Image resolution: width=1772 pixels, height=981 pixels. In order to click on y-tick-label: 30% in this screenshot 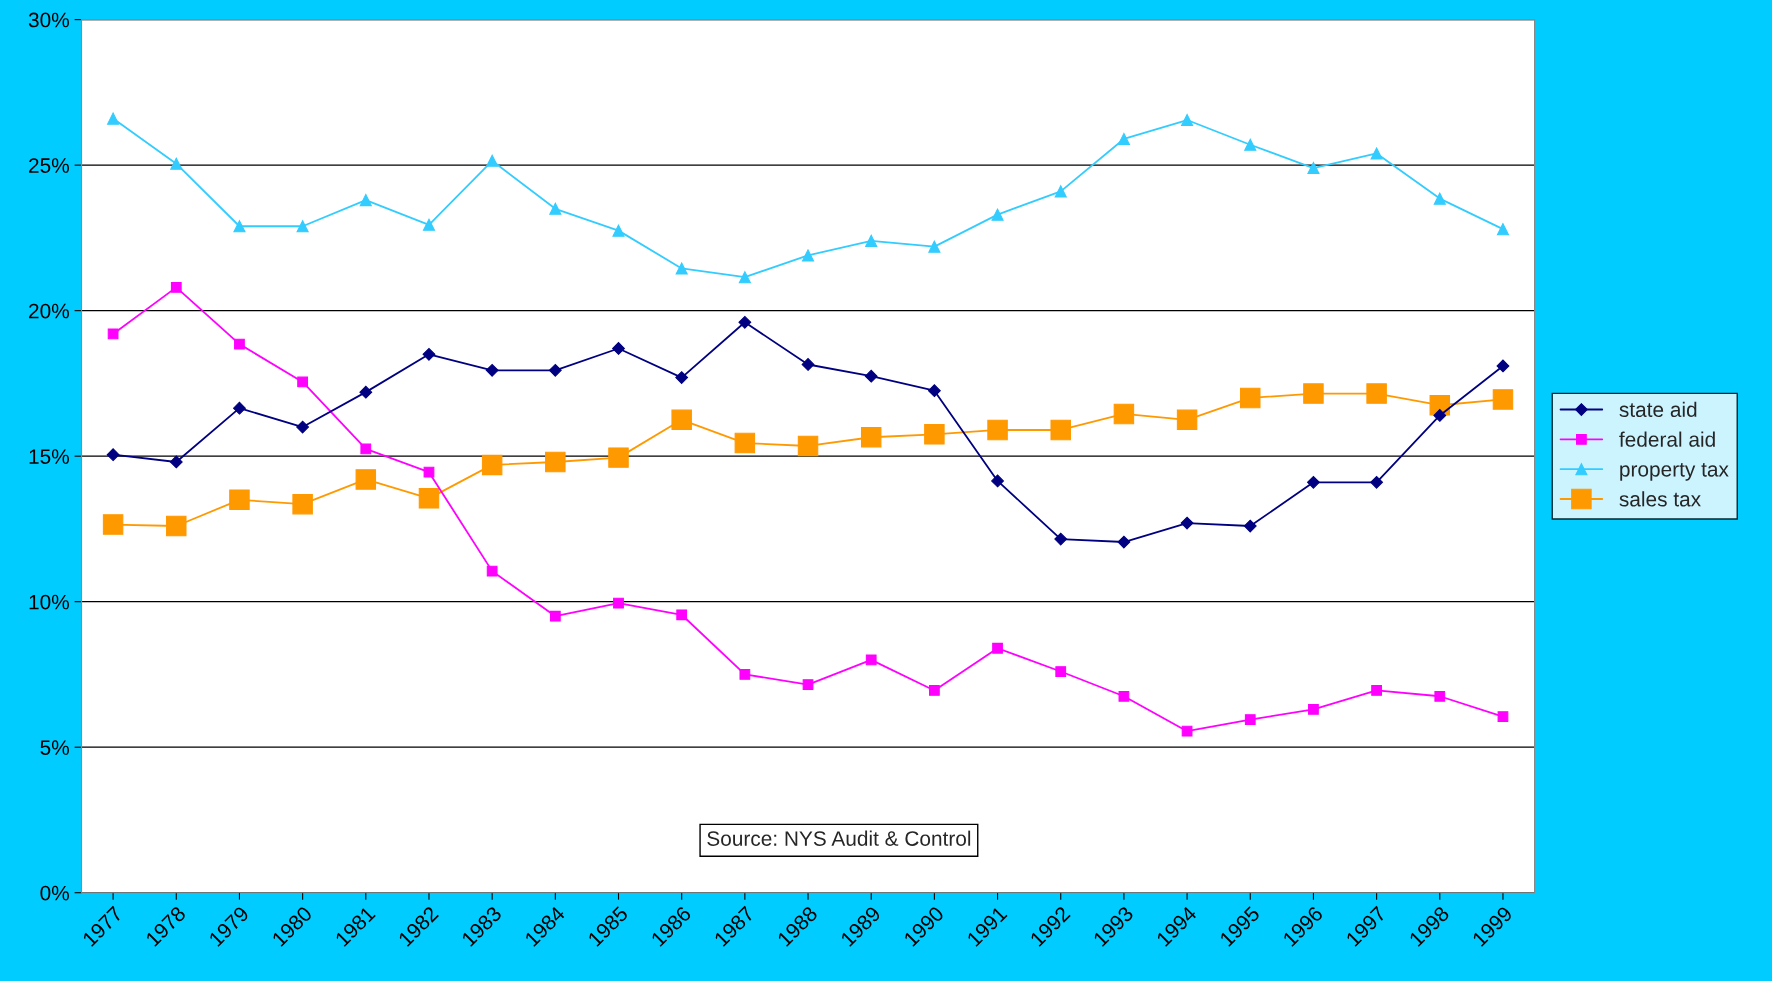, I will do `click(48, 20)`.